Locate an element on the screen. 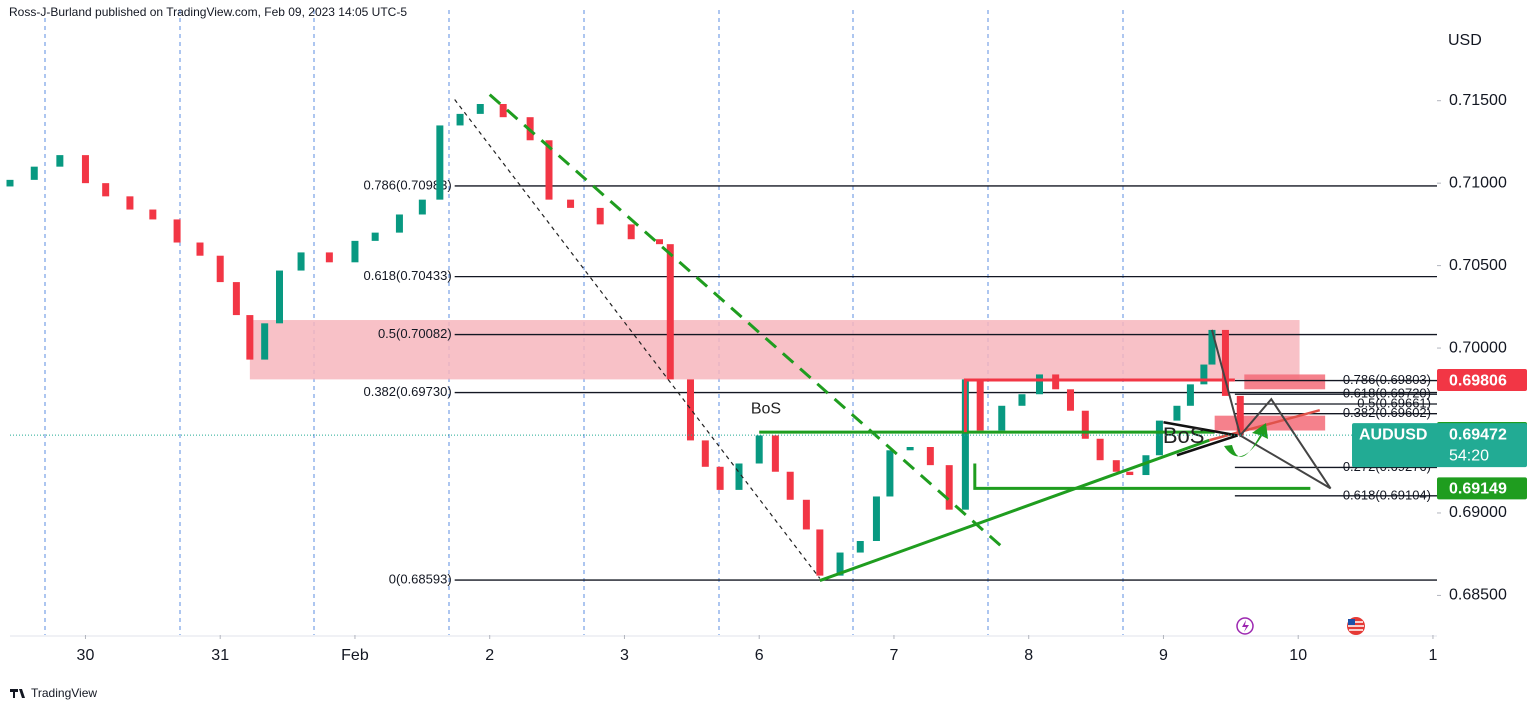  last-price-tag is located at coordinates (1439, 445).